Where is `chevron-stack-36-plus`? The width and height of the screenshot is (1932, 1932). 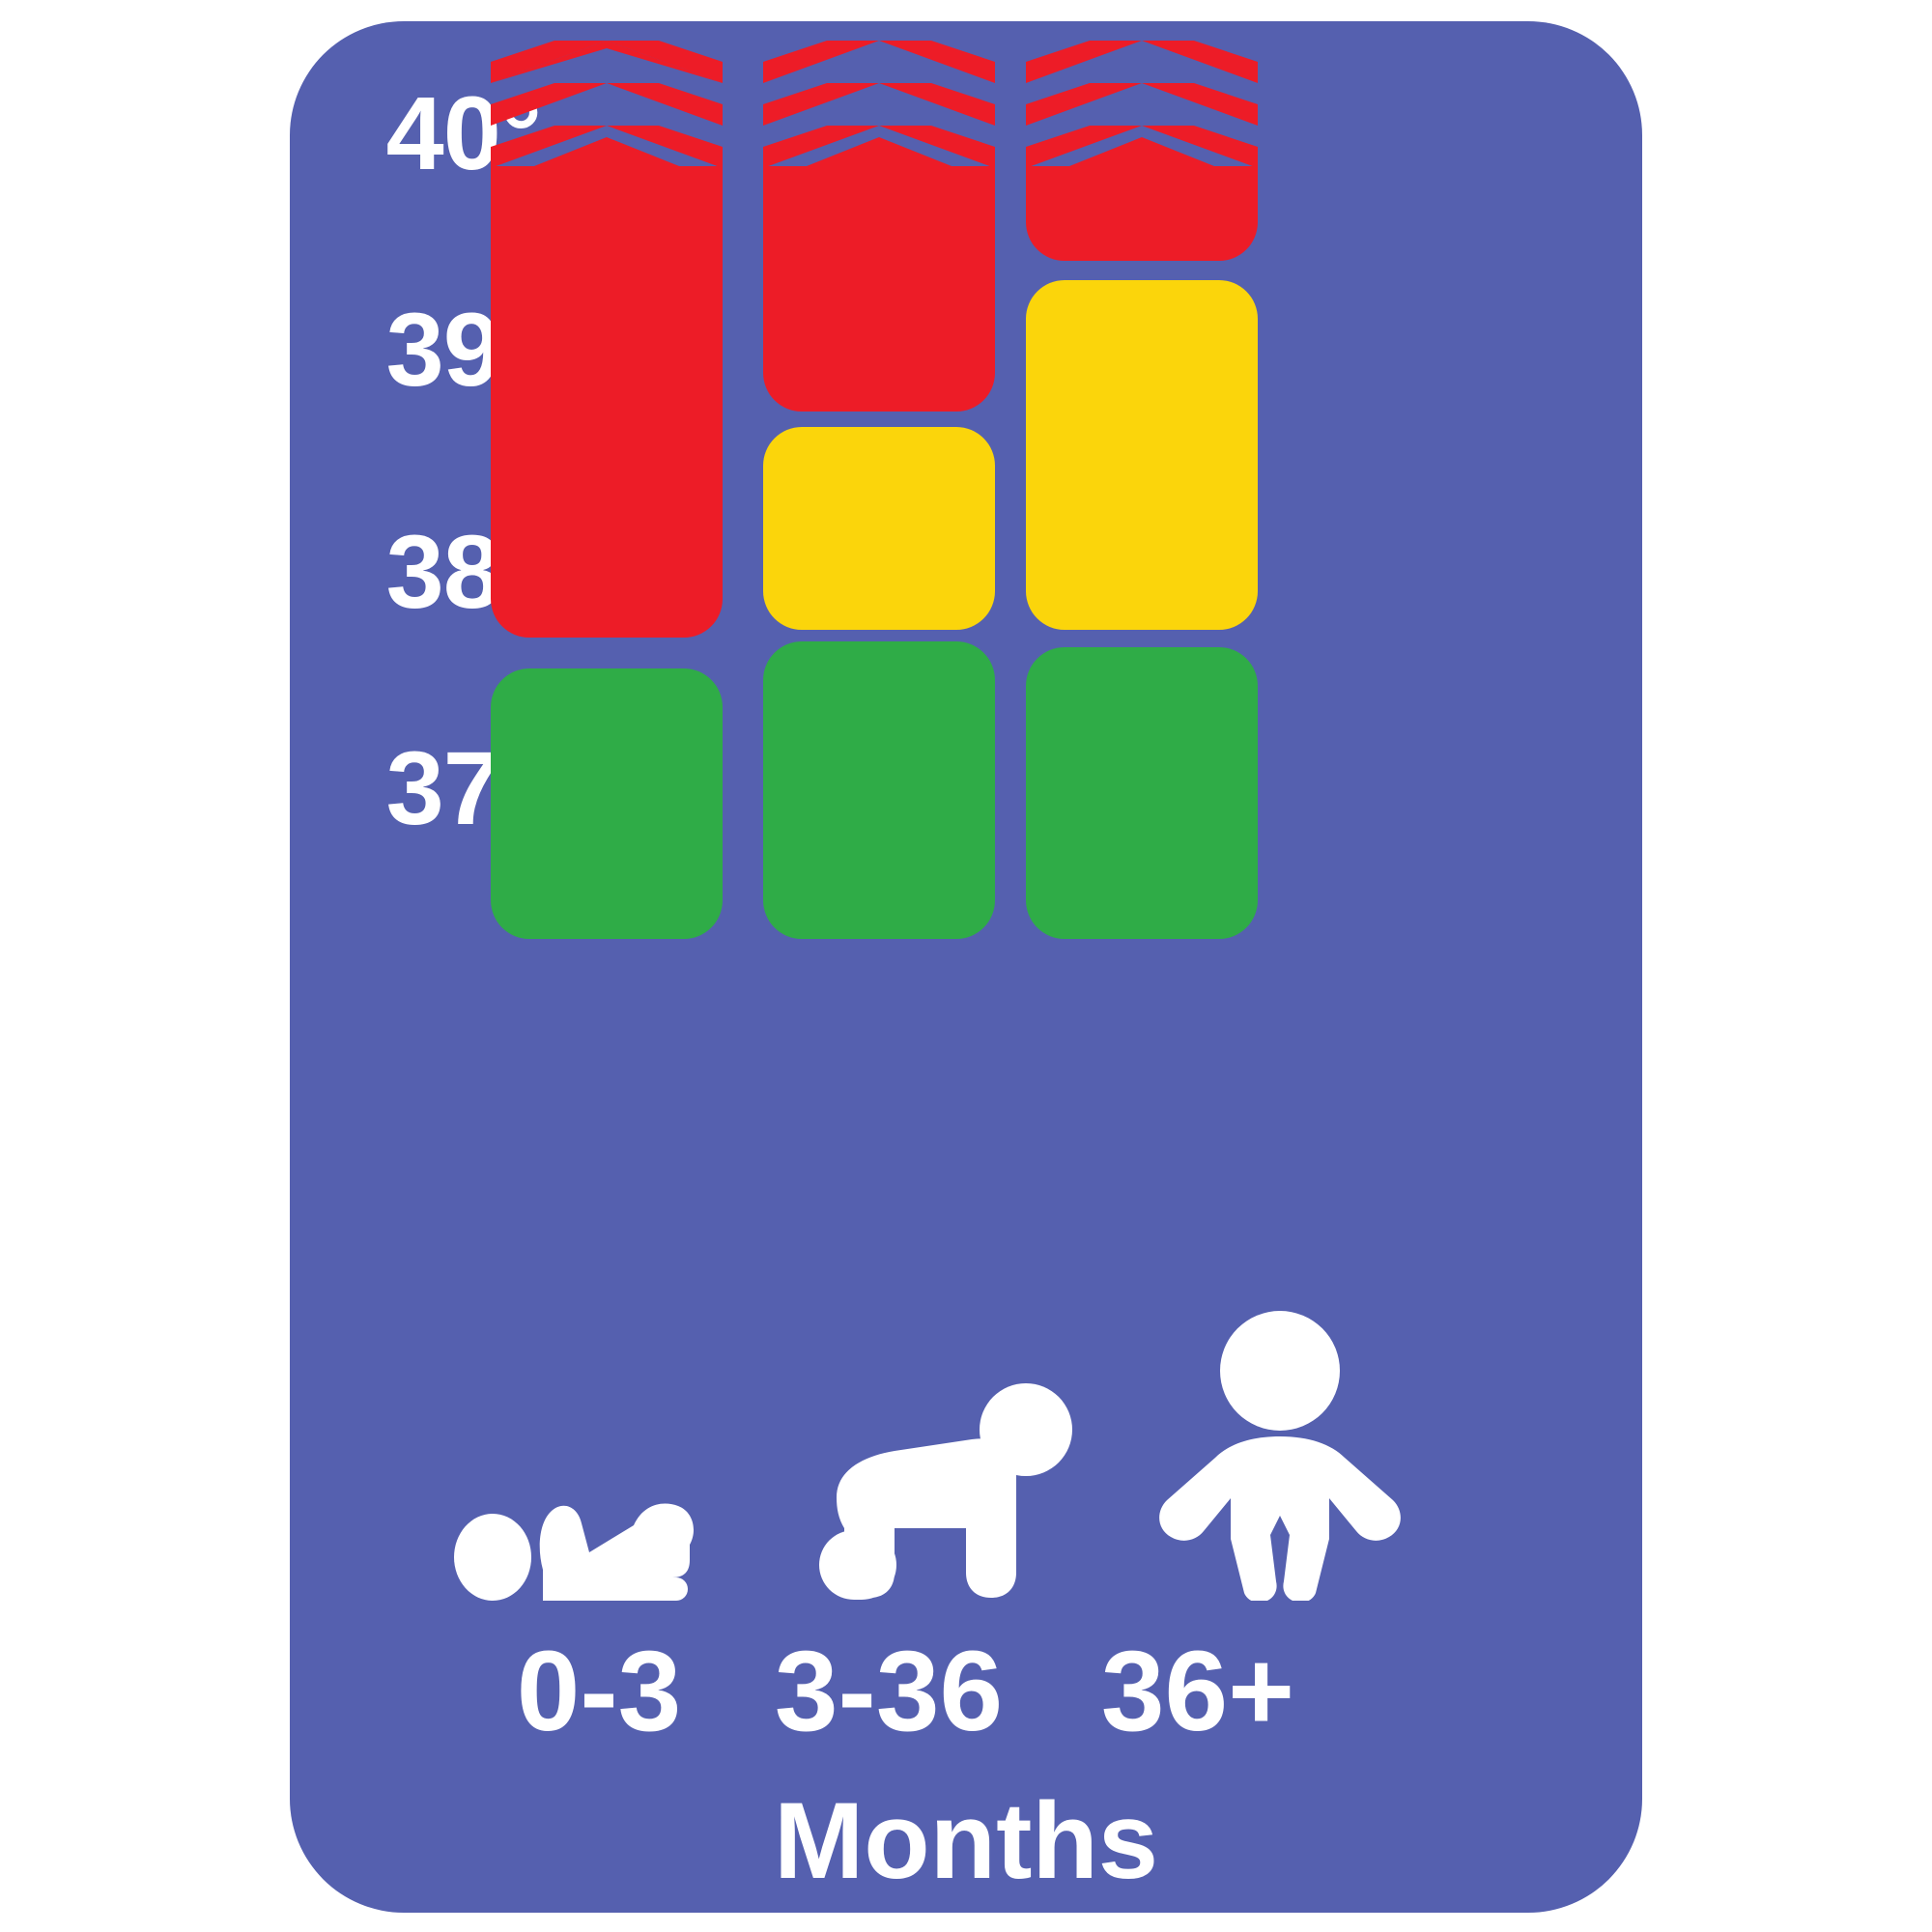
chevron-stack-36-plus is located at coordinates (1142, 104).